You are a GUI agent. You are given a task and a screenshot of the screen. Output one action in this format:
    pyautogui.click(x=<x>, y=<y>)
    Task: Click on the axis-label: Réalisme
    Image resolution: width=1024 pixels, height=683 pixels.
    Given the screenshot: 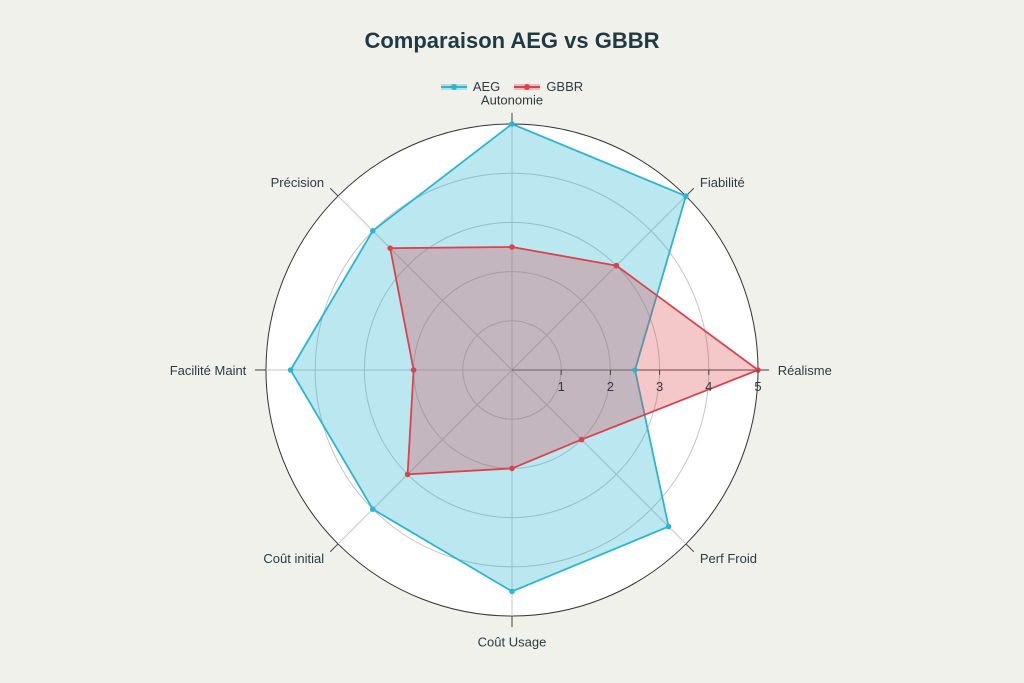 What is the action you would take?
    pyautogui.click(x=805, y=370)
    